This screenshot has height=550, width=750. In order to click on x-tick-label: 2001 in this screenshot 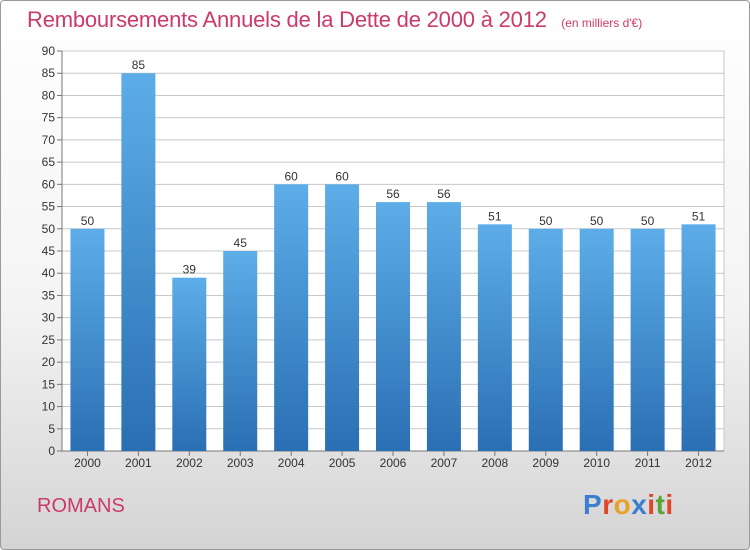, I will do `click(138, 463)`.